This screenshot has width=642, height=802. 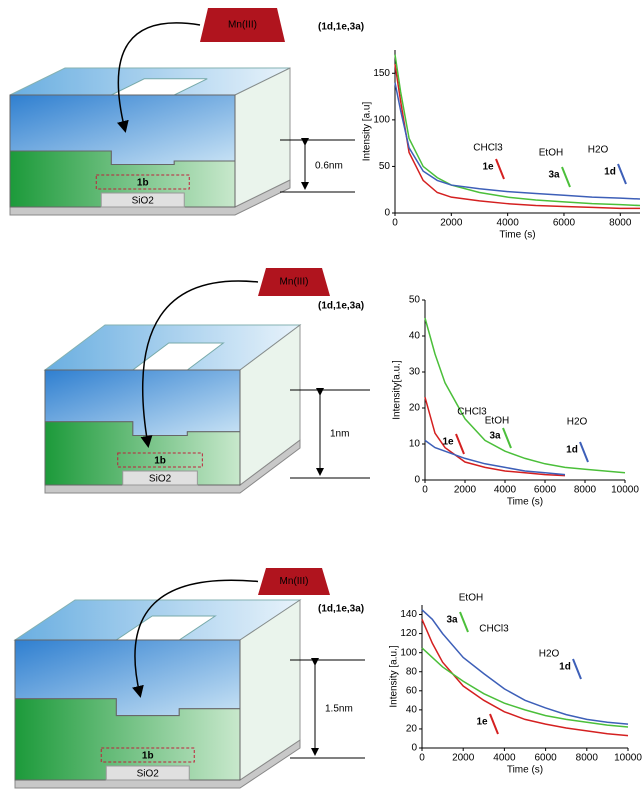 What do you see at coordinates (381, 73) in the screenshot?
I see `y-tick-label: 150` at bounding box center [381, 73].